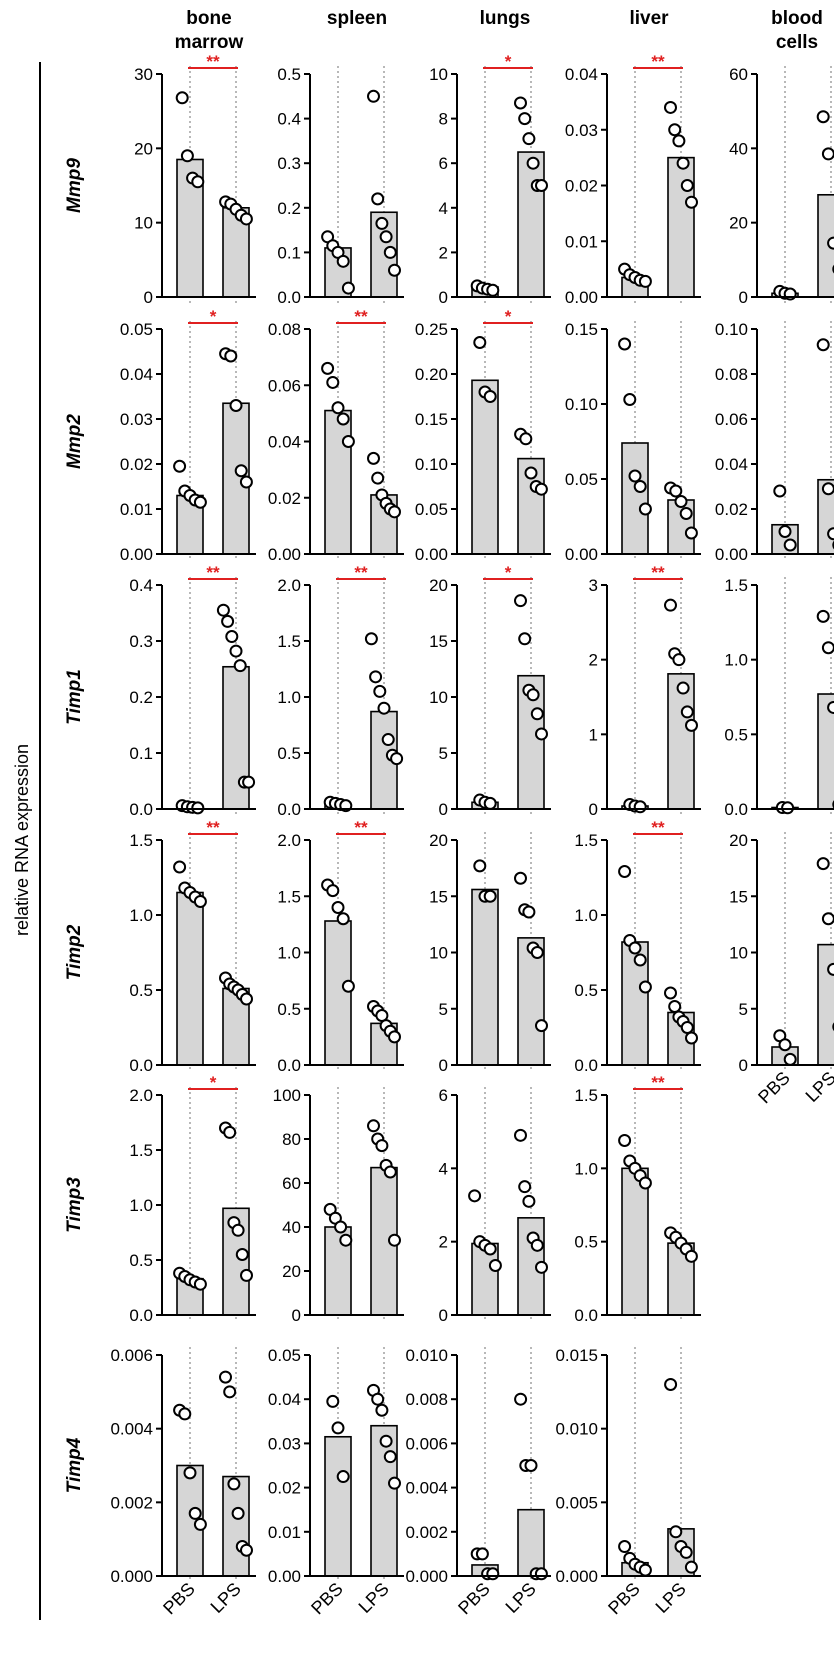 Image resolution: width=834 pixels, height=1680 pixels. Describe the element at coordinates (426, 1399) in the screenshot. I see `panel-timp4-lungs-ytick-label-4: 0.008` at that location.